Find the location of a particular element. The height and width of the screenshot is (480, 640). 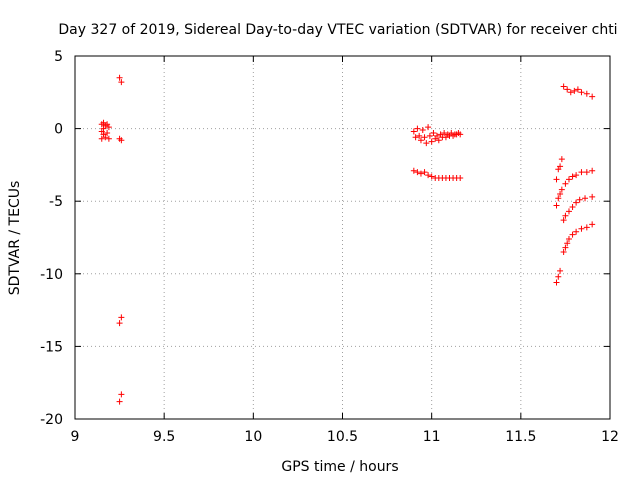

y-axis-label: SDTVAR / TECUs is located at coordinates (15, 238).